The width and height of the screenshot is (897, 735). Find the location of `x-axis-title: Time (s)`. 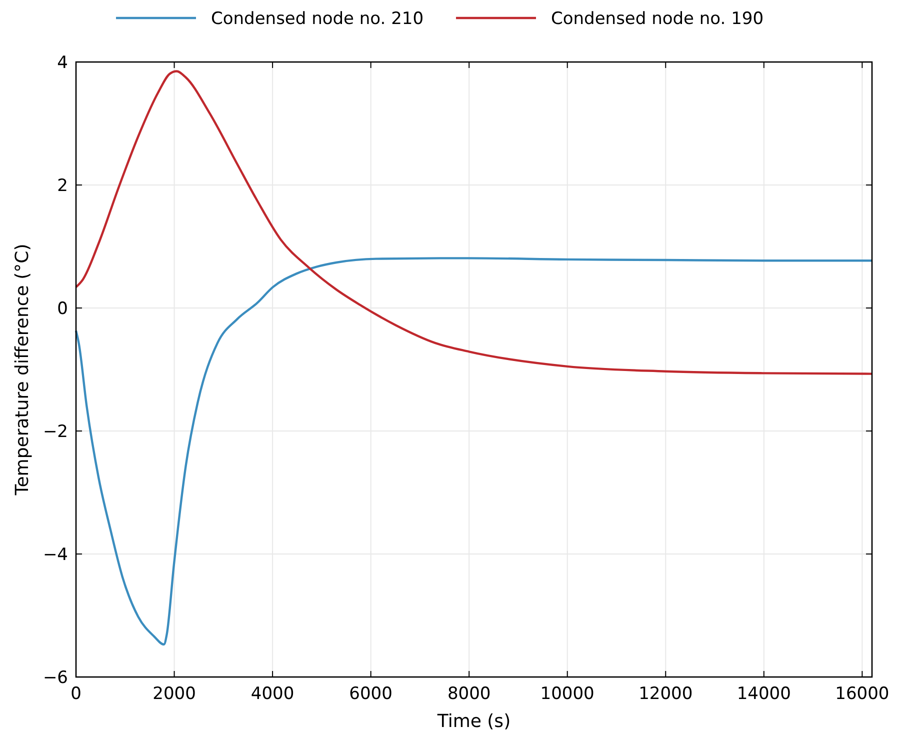

x-axis-title: Time (s) is located at coordinates (473, 721).